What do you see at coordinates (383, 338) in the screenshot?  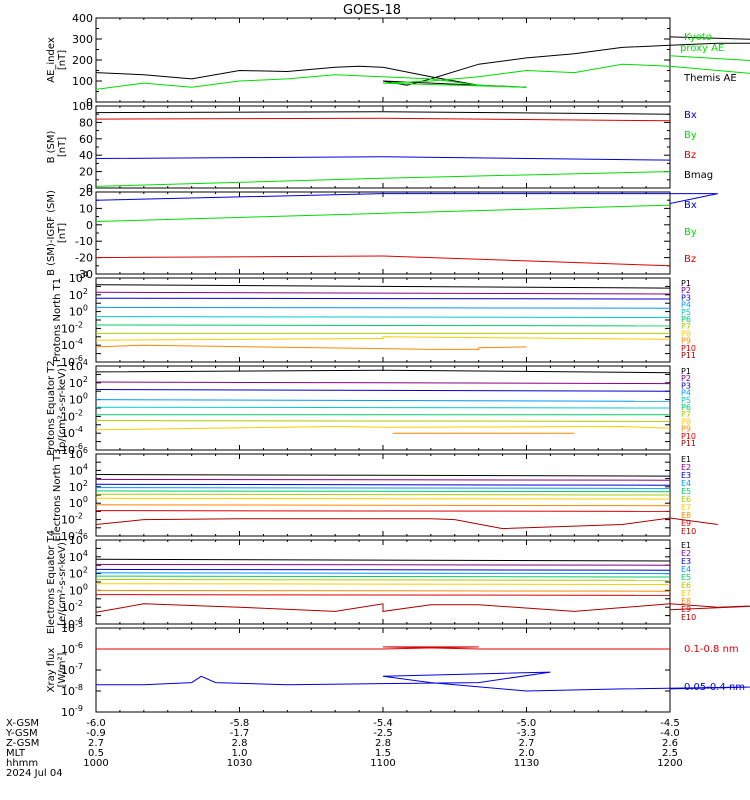 I see `series-p8` at bounding box center [383, 338].